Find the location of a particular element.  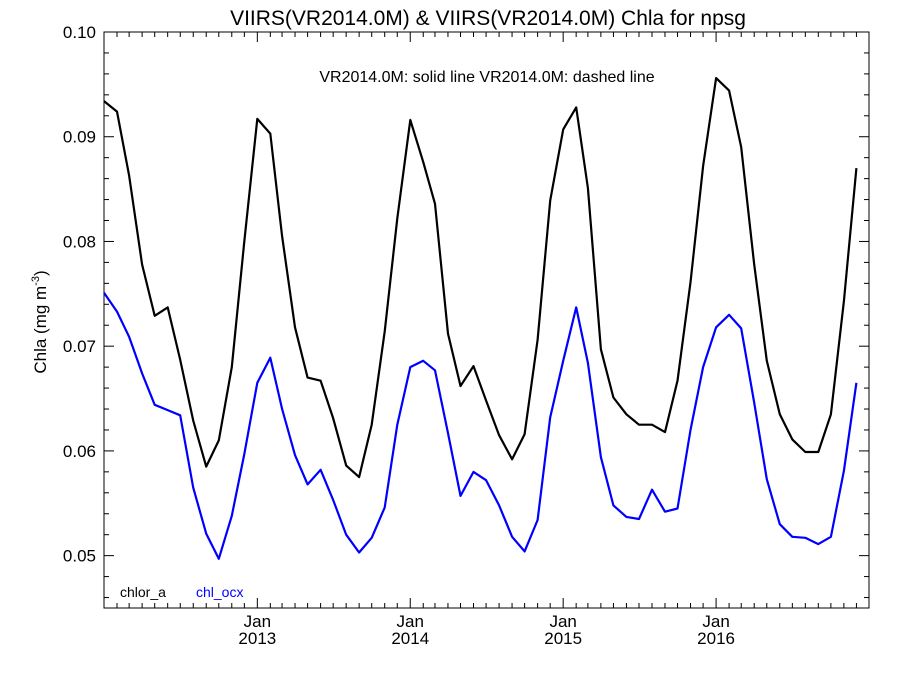

y-axis-label: Chla (mg m-3) is located at coordinates (40, 321).